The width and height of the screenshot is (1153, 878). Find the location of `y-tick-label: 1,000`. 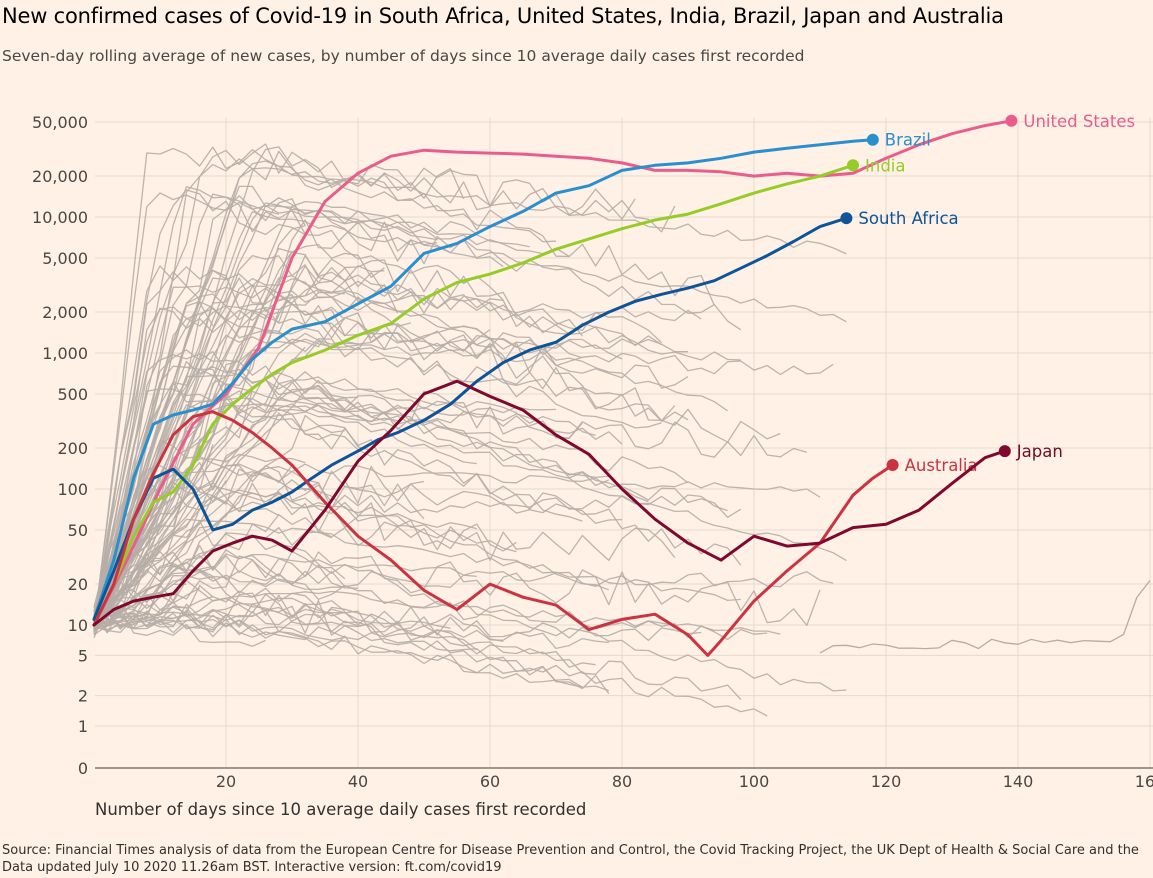

y-tick-label: 1,000 is located at coordinates (65, 353).